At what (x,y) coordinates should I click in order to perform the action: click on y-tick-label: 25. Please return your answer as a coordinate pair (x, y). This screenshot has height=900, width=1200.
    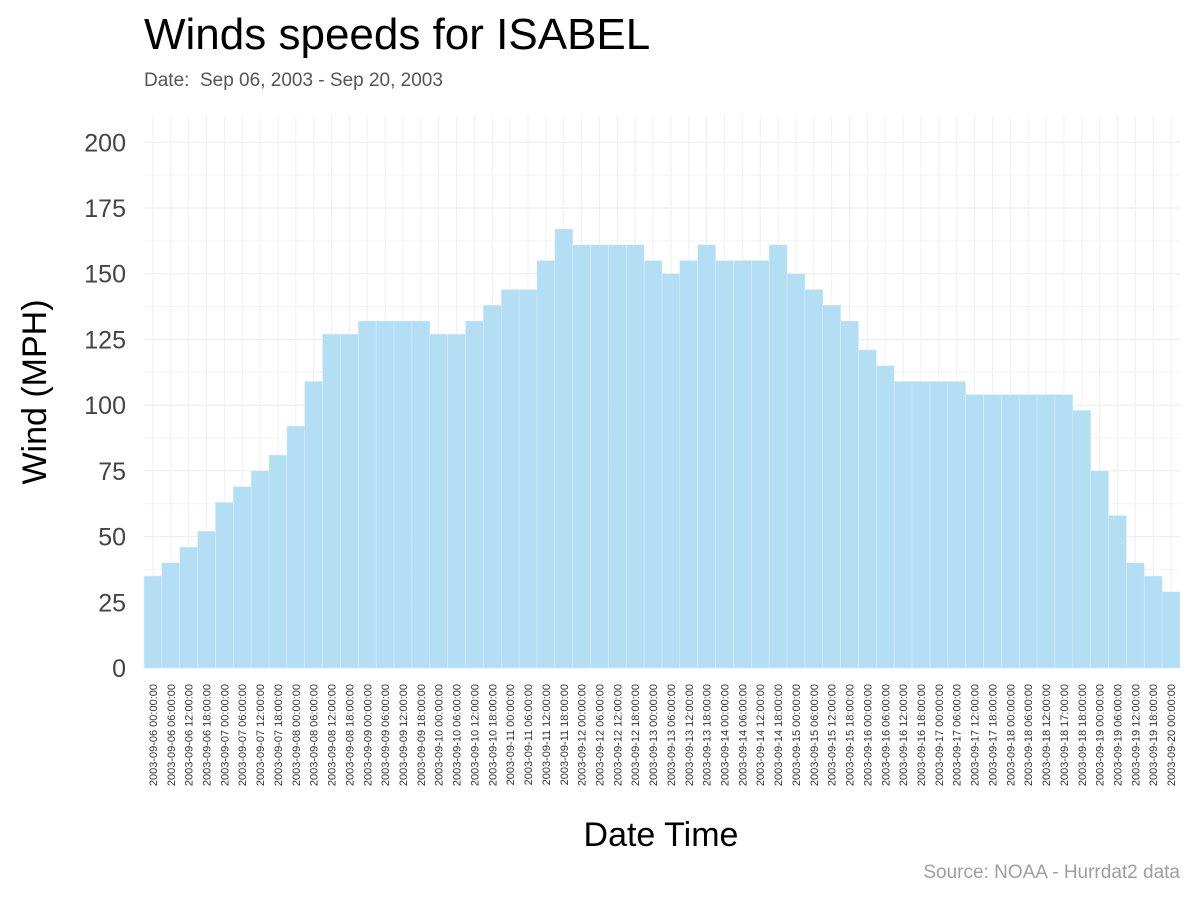
    Looking at the image, I should click on (112, 603).